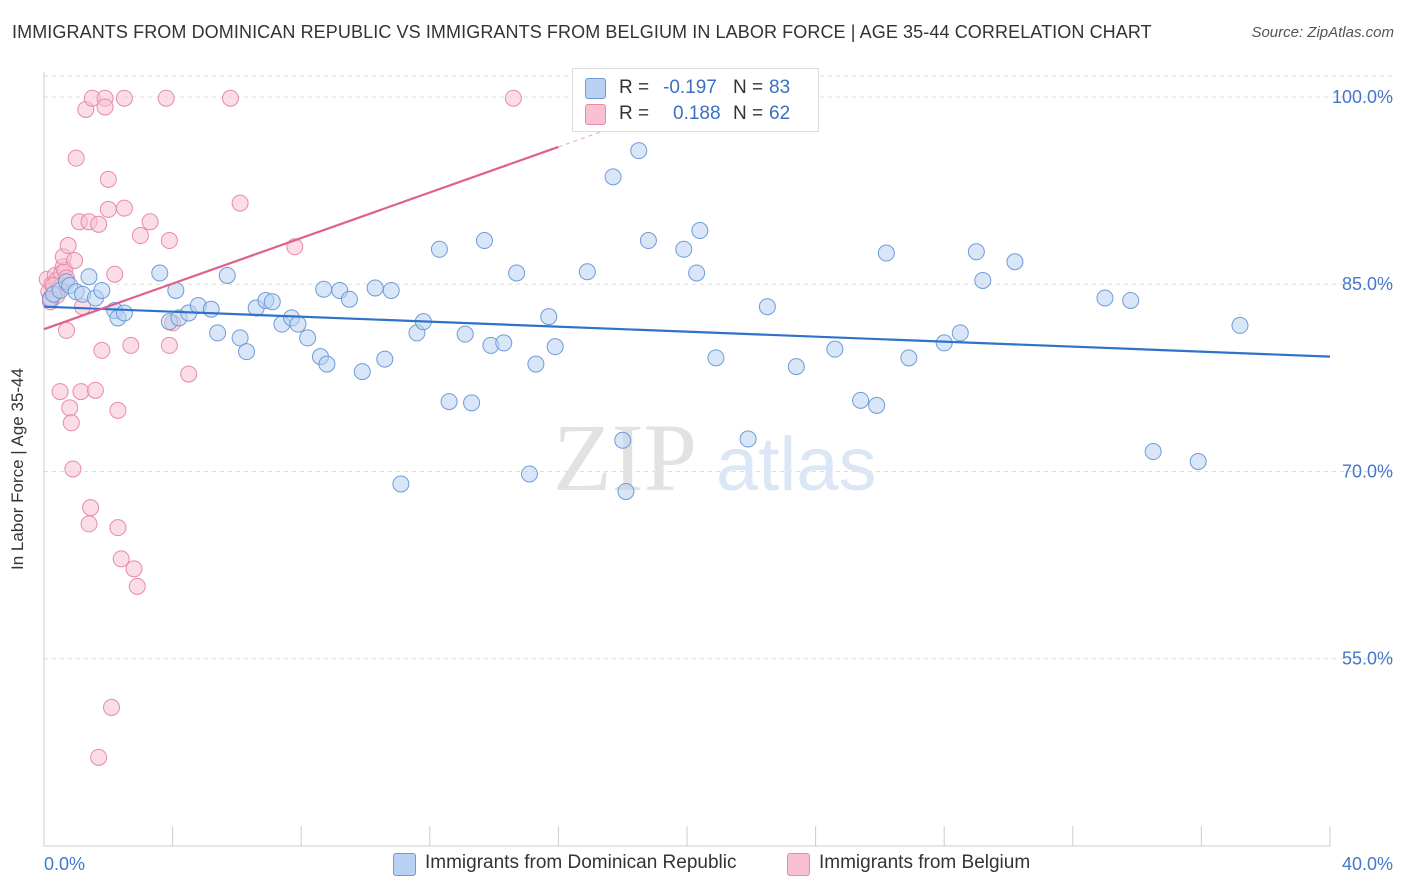  What do you see at coordinates (581, 139) in the screenshot?
I see `pink-trend-extension` at bounding box center [581, 139].